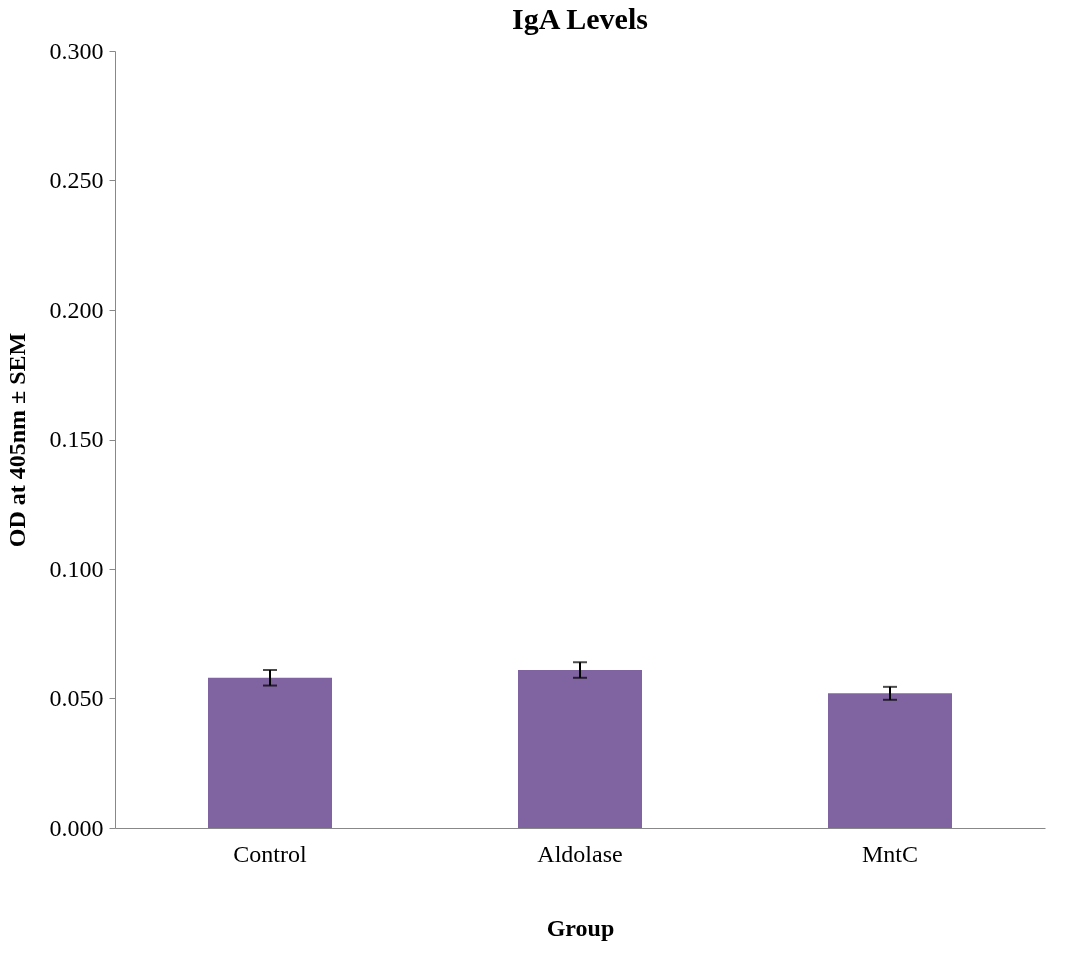  Describe the element at coordinates (76, 439) in the screenshot. I see `y-tick-label: 0.150` at that location.